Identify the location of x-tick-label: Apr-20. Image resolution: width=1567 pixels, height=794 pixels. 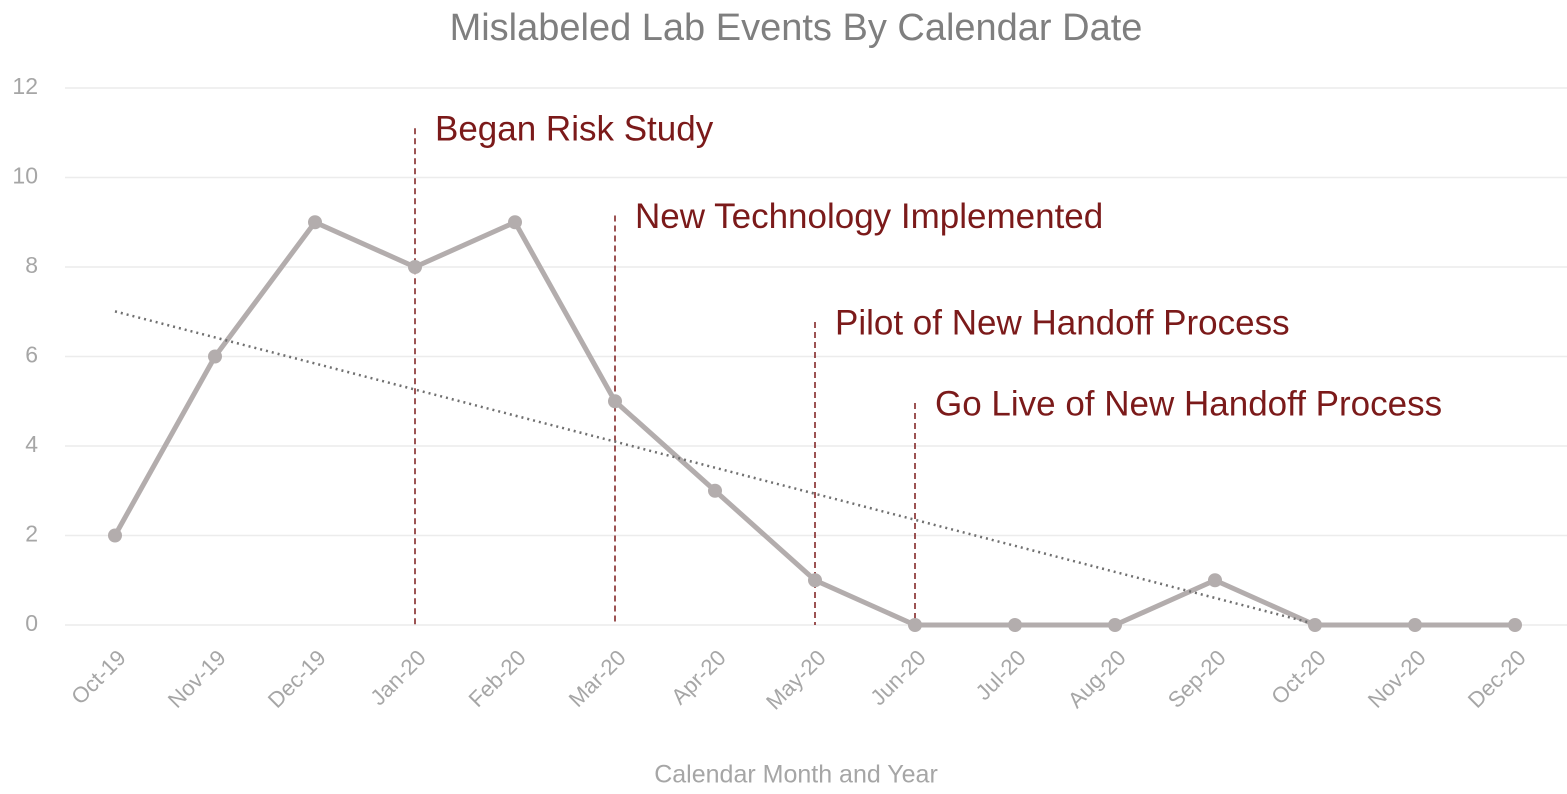
(698, 677).